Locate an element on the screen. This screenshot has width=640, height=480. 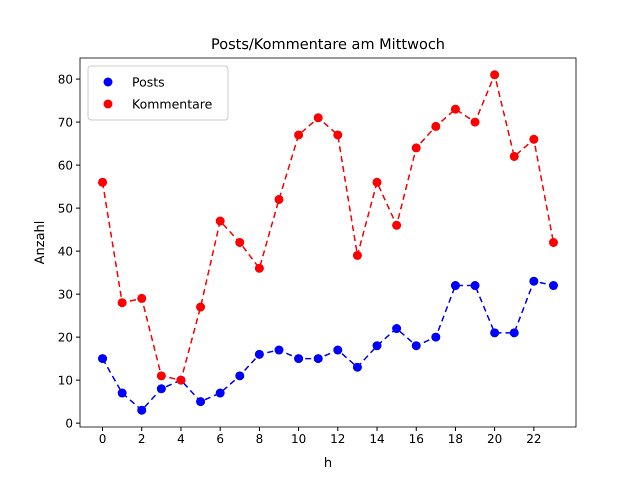
y-axis-title: Anzahl is located at coordinates (40, 242).